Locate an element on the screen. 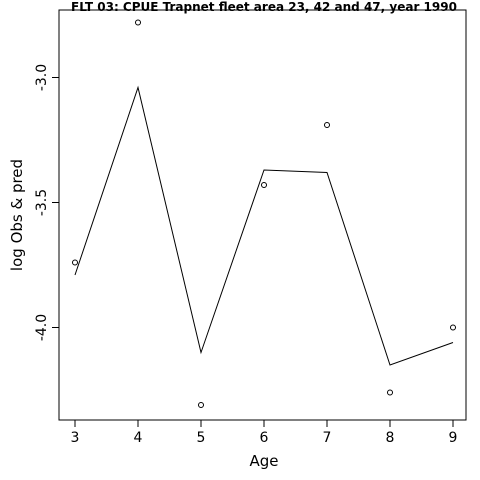 Image resolution: width=480 pixels, height=480 pixels. x-axis: 3 4 5 6 7 8 9 is located at coordinates (264, 432).